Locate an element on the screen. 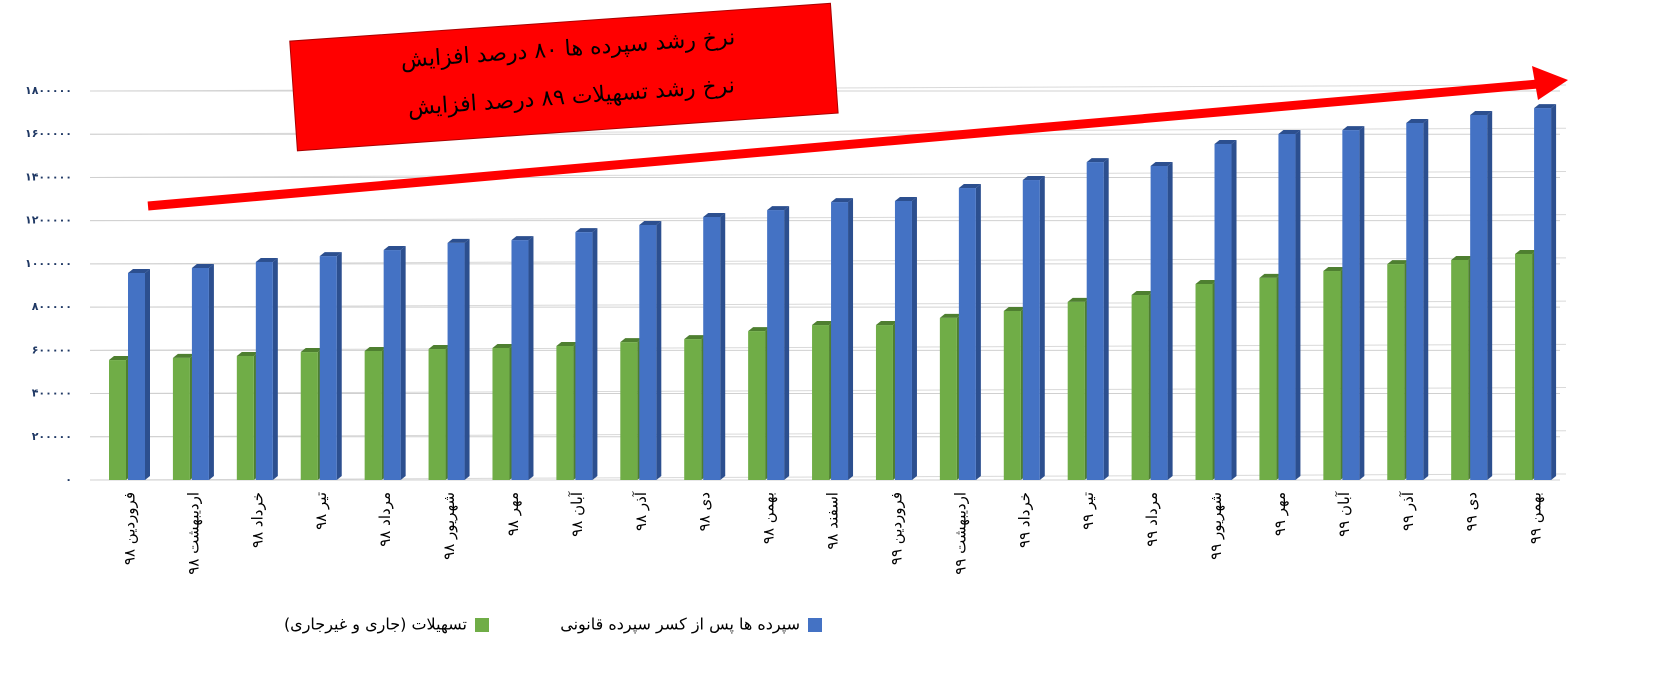  x-tick-label: تیر ۹۹ is located at coordinates (1088, 511).